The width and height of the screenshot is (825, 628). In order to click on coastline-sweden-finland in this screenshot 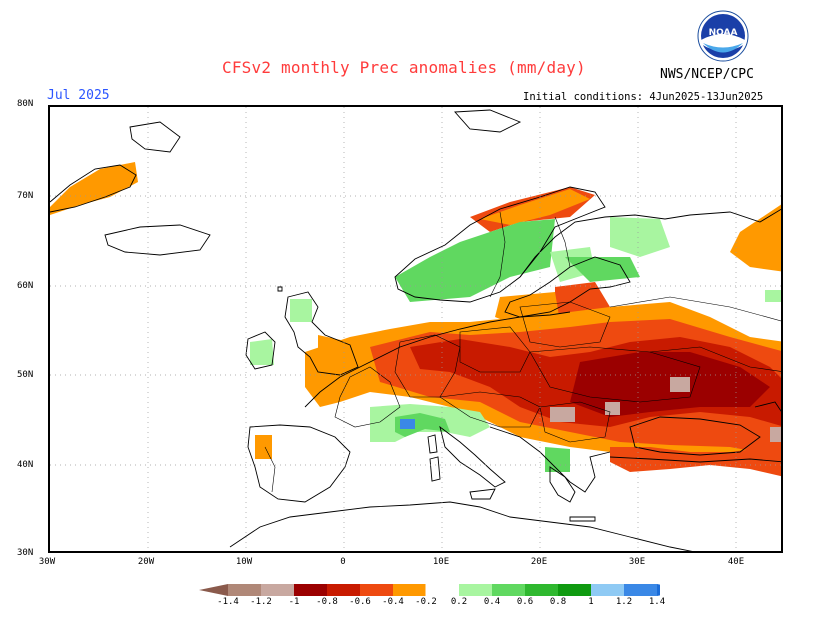, I will do `click(650, 243)`.